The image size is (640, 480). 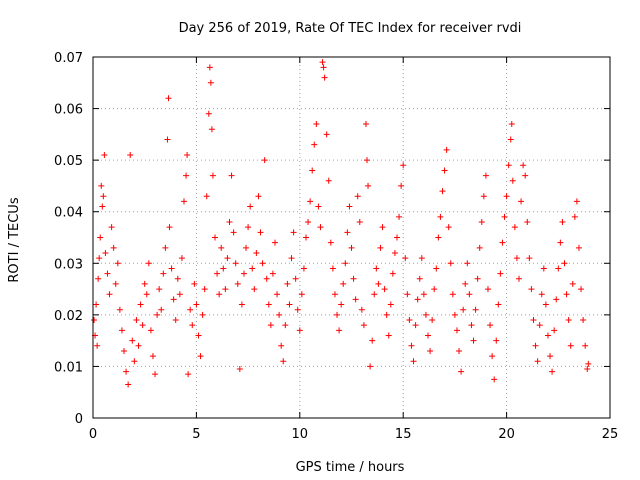 What do you see at coordinates (196, 434) in the screenshot?
I see `x-tick-label: 5` at bounding box center [196, 434].